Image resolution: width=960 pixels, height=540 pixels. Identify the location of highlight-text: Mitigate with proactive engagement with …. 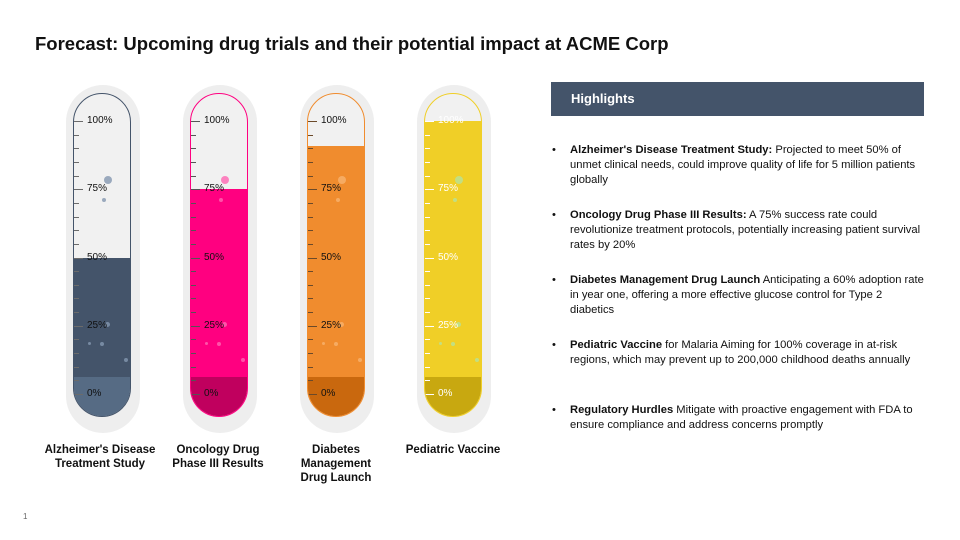
(741, 417).